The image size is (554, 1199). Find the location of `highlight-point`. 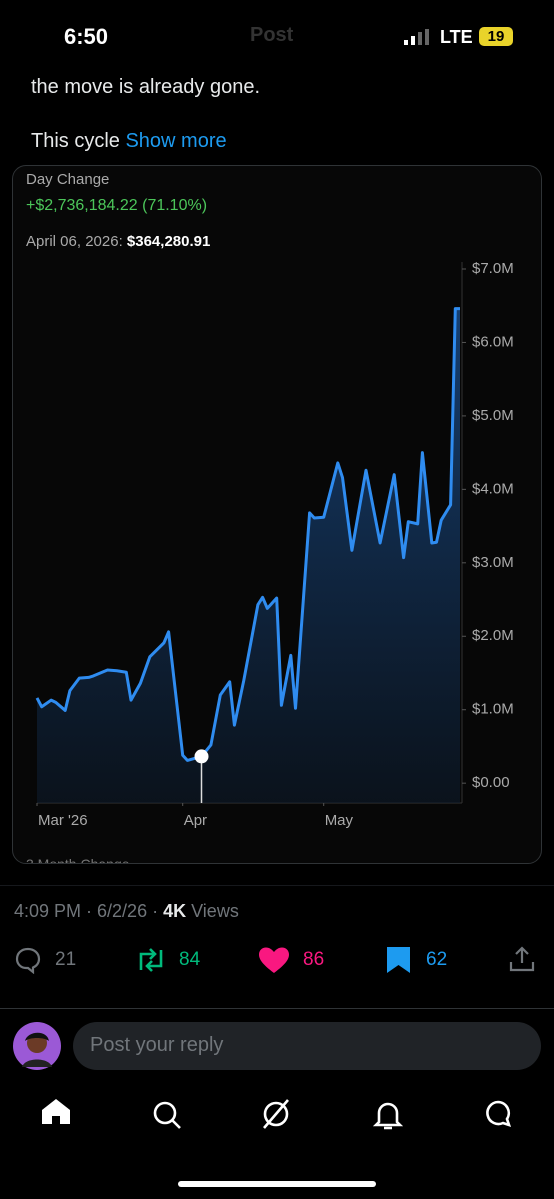

highlight-point is located at coordinates (201, 756).